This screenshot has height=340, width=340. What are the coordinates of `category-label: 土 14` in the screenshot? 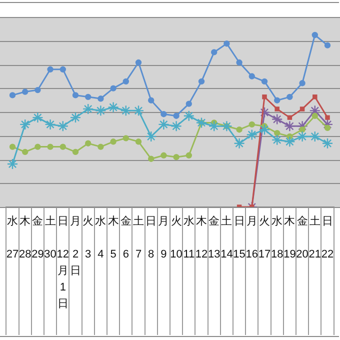 It's located at (226, 237).